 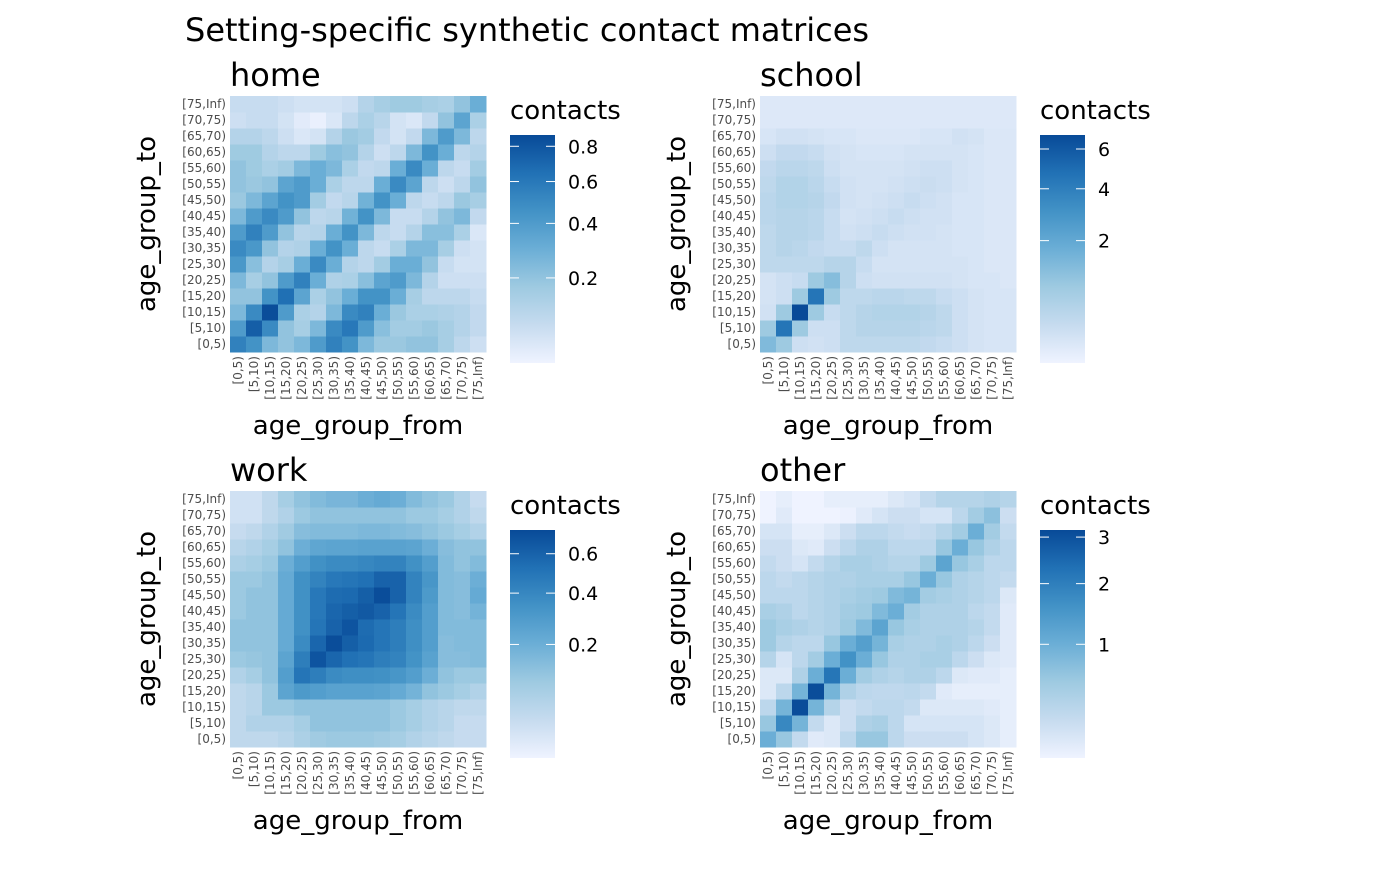 What do you see at coordinates (734, 312) in the screenshot?
I see `y-tick-label: [10,15)` at bounding box center [734, 312].